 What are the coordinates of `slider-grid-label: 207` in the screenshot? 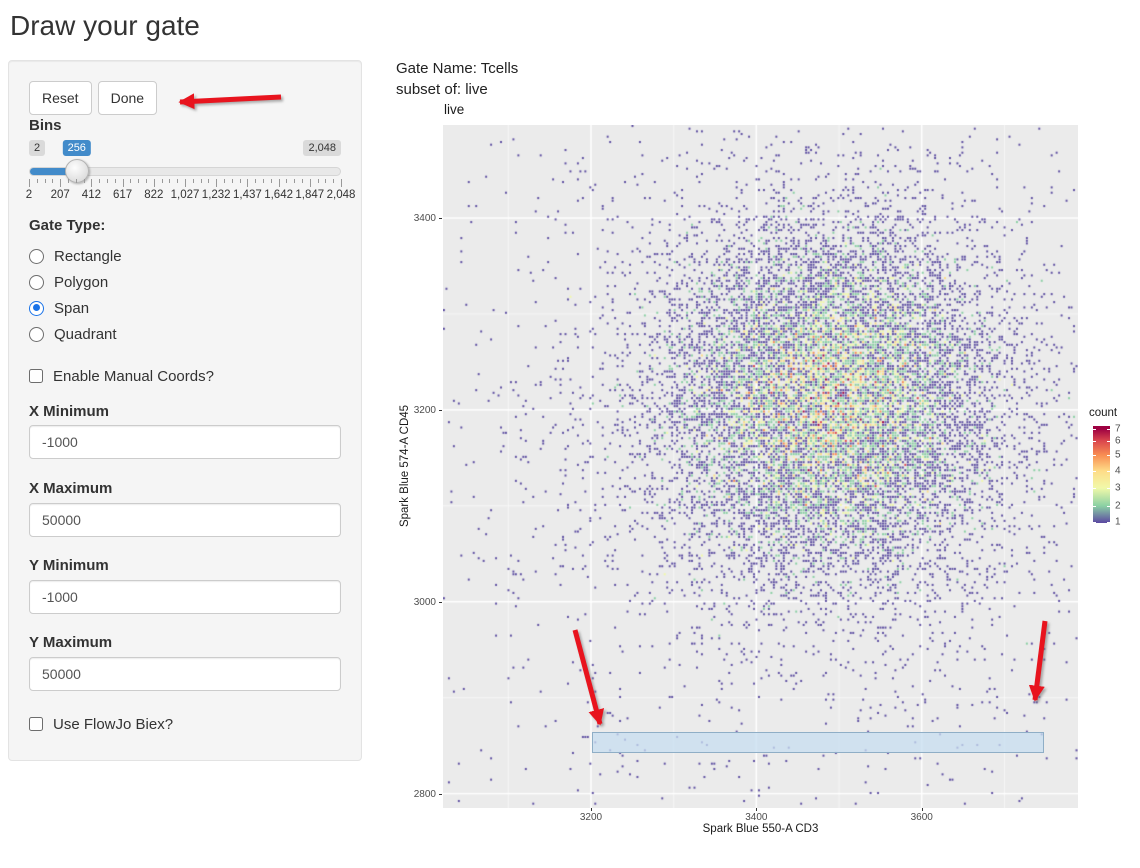 It's located at (60, 195).